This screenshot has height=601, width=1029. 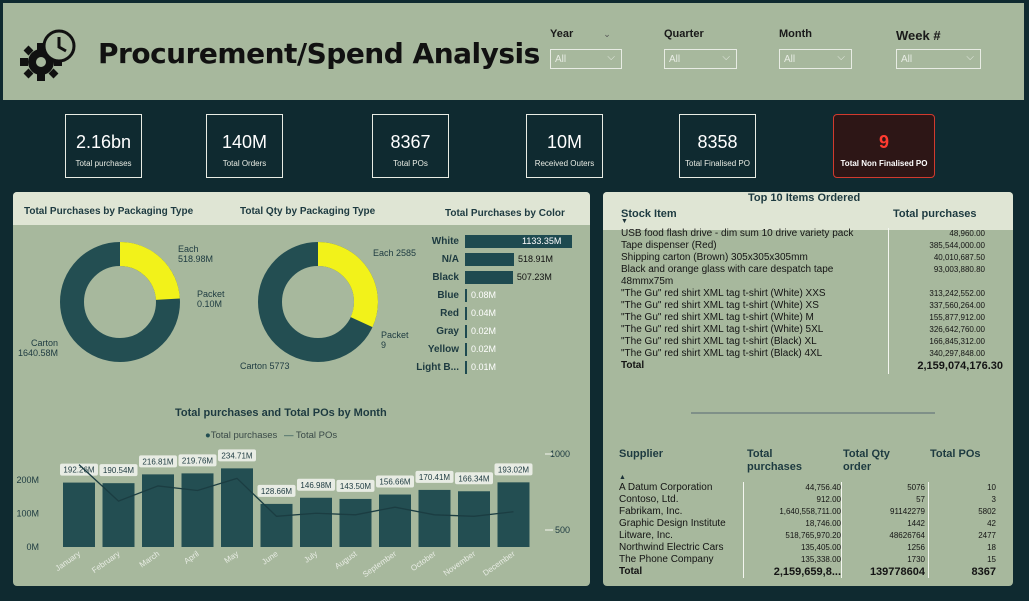 What do you see at coordinates (499, 563) in the screenshot?
I see `x-tick-label: December` at bounding box center [499, 563].